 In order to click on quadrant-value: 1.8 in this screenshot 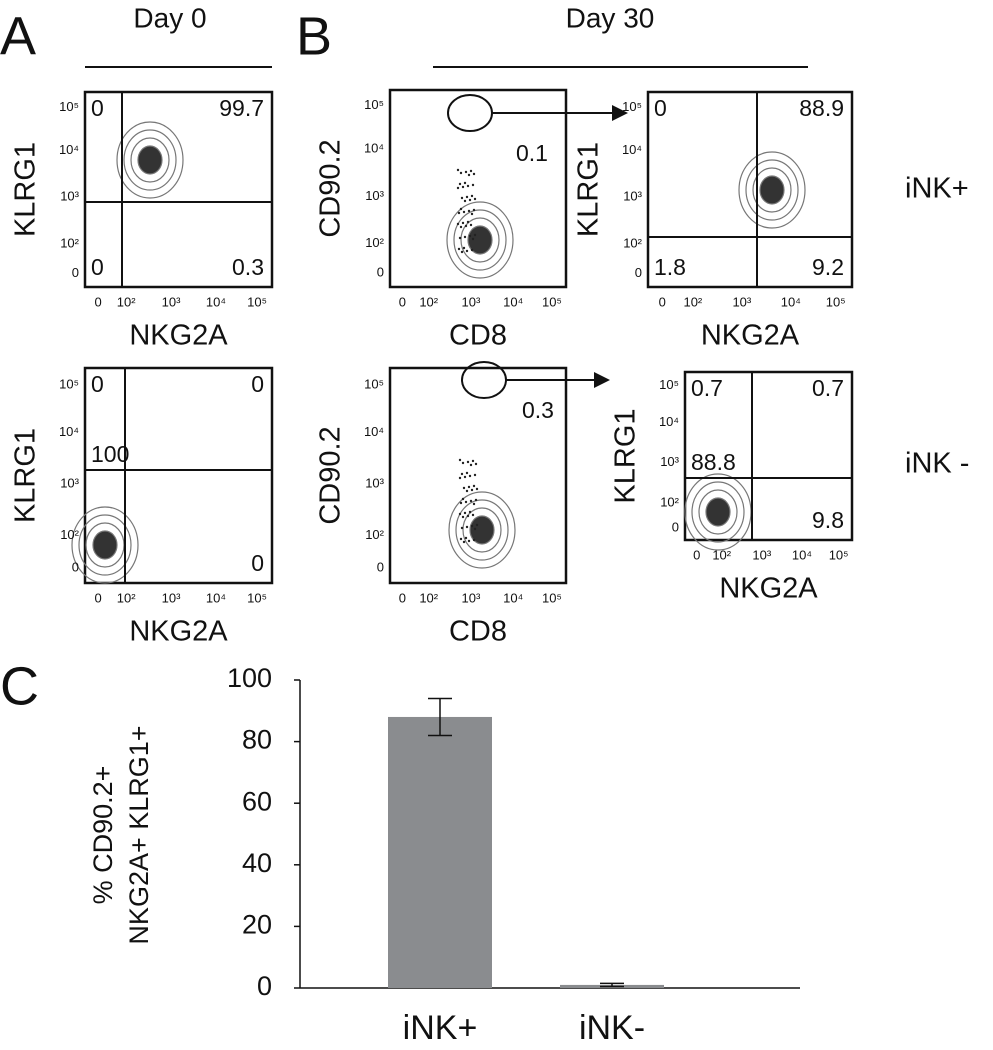, I will do `click(670, 267)`.